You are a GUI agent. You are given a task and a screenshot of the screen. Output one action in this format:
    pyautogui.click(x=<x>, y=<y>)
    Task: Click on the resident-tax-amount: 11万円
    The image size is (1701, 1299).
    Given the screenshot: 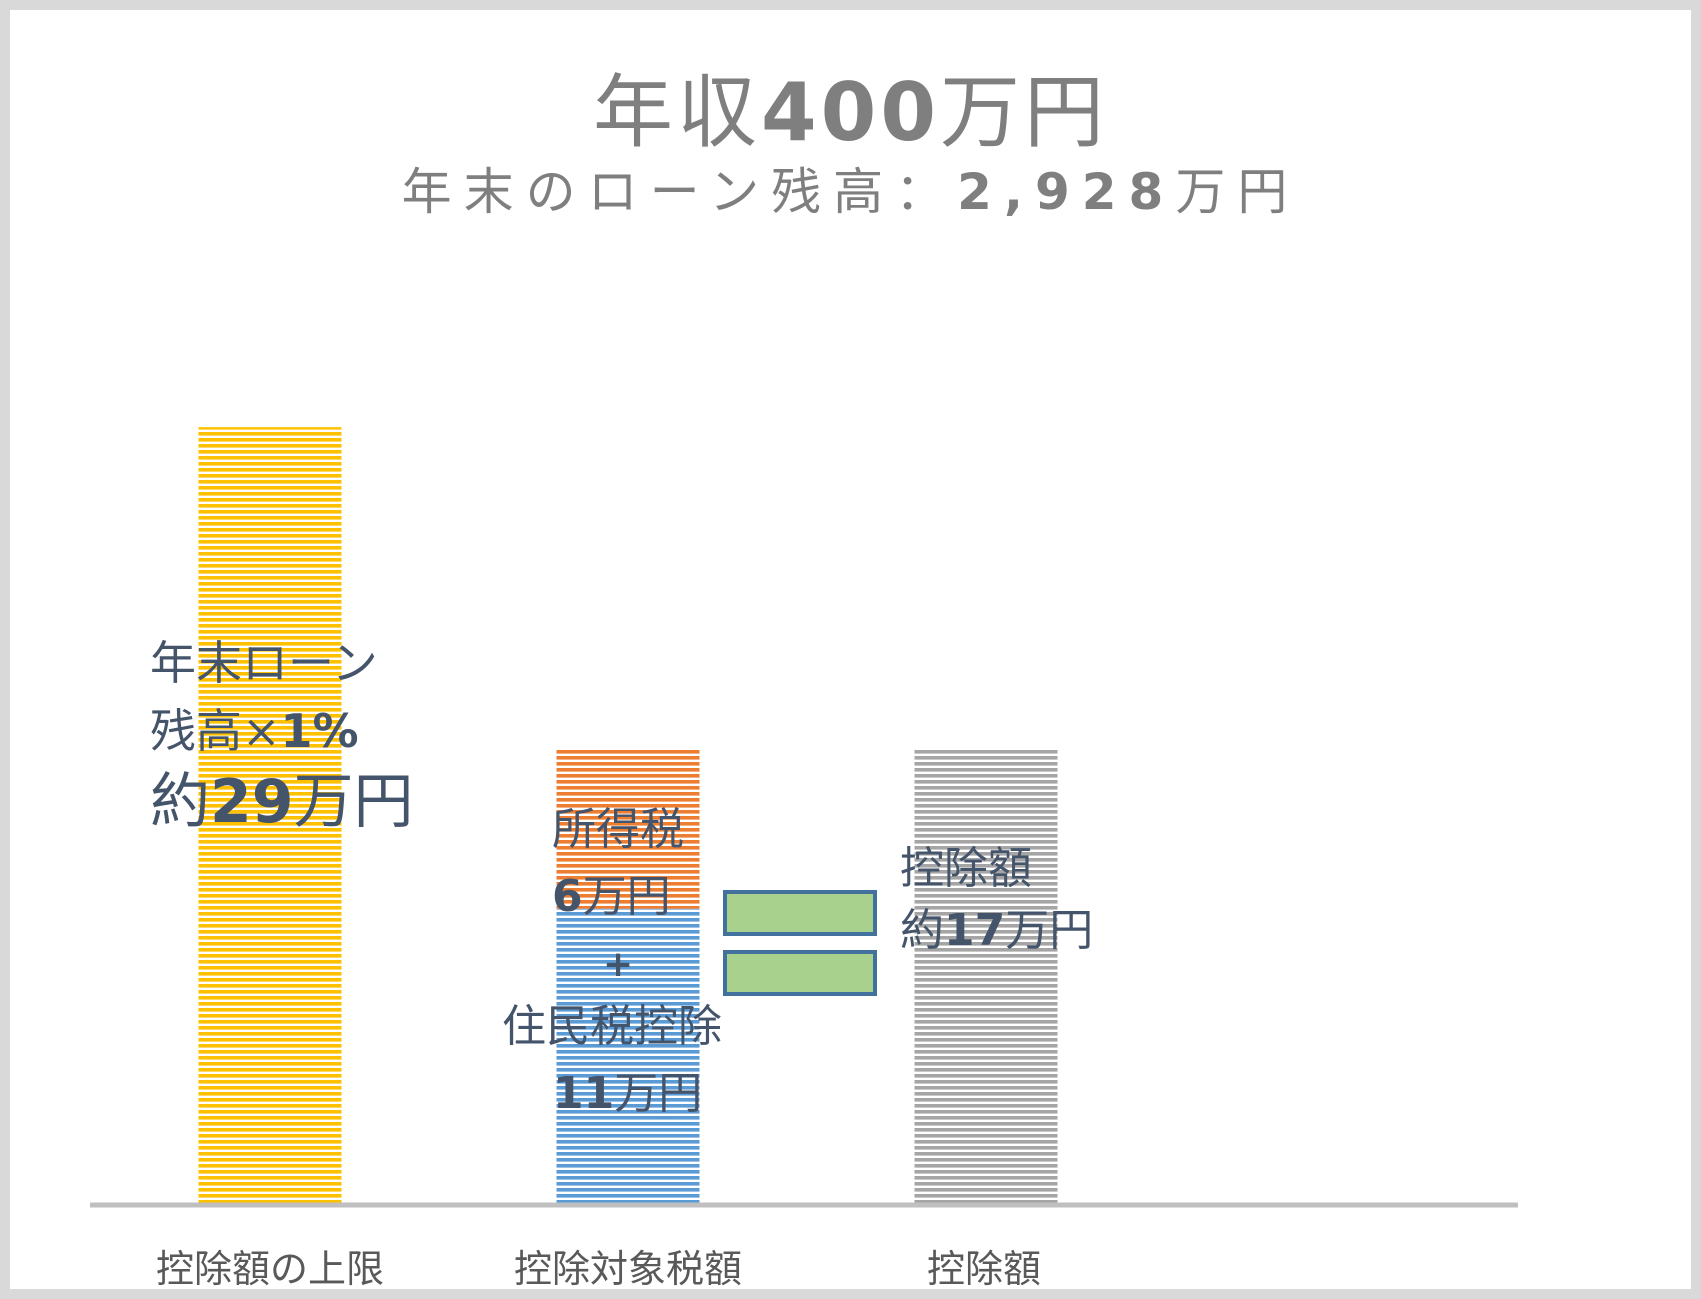 What is the action you would take?
    pyautogui.click(x=627, y=1094)
    